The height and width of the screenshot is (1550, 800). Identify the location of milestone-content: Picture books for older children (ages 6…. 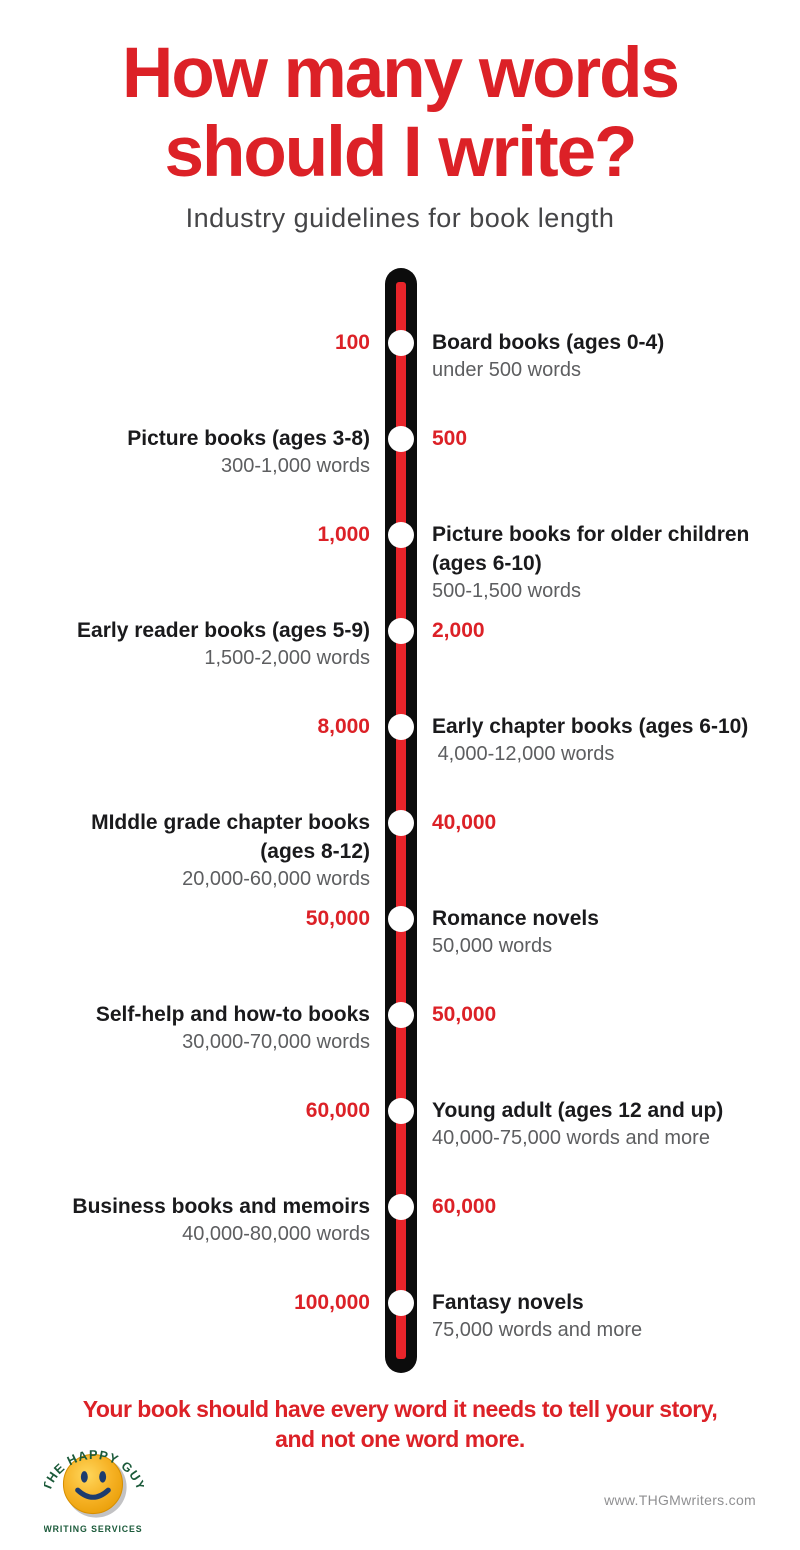
(606, 562).